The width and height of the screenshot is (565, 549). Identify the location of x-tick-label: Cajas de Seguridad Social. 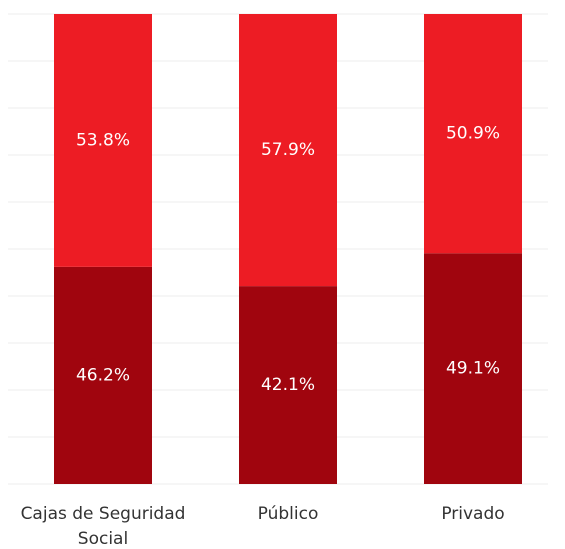
(103, 526).